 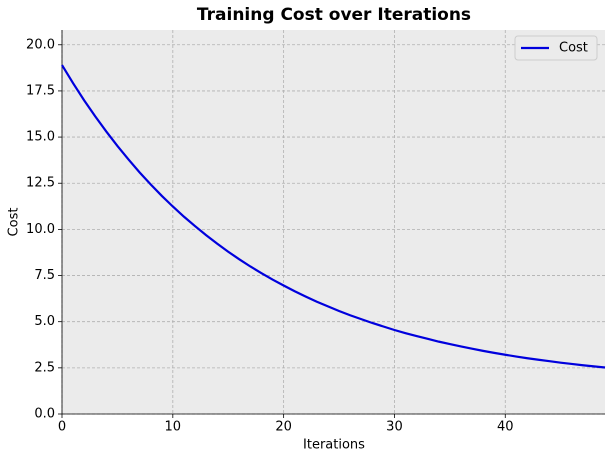 I want to click on x-tick-label: 0, so click(x=62, y=427).